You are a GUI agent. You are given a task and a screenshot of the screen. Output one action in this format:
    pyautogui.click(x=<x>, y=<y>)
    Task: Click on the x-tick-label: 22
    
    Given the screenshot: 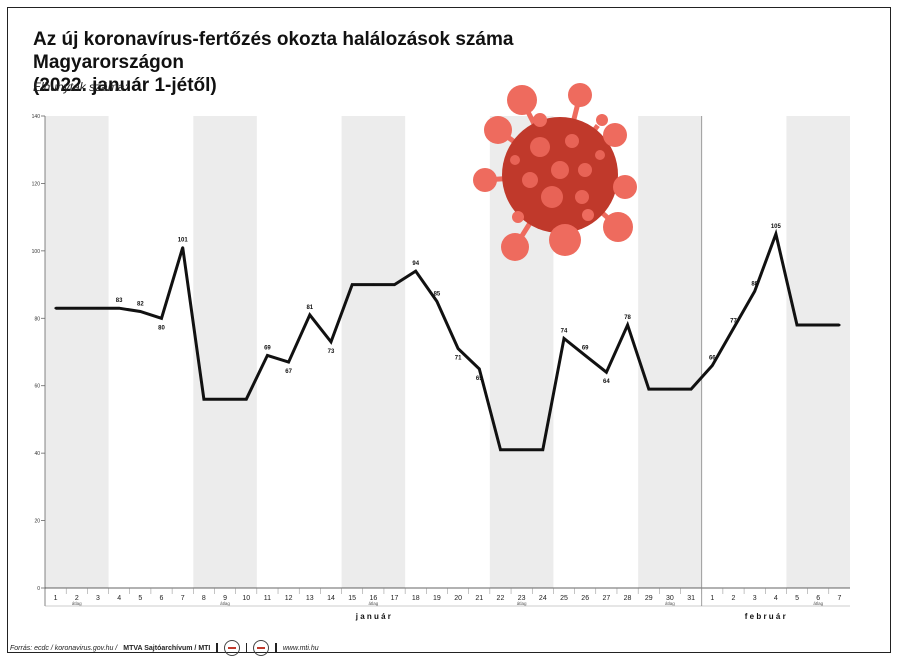 What is the action you would take?
    pyautogui.click(x=501, y=598)
    